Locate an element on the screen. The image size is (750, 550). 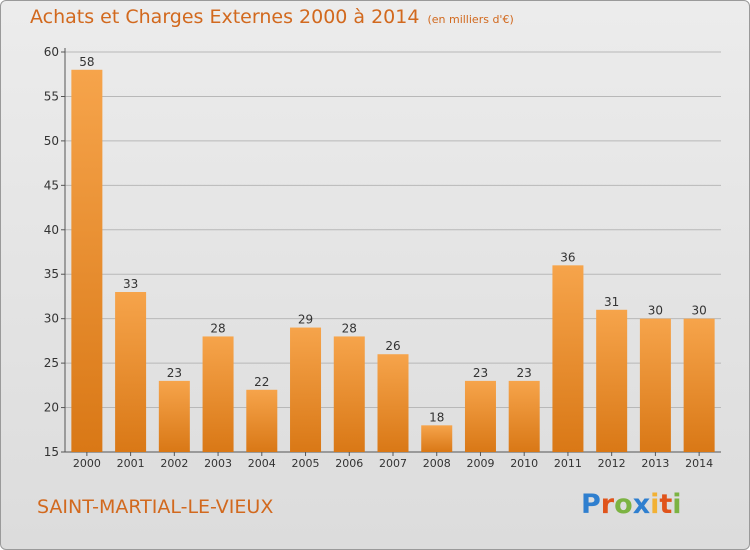
chart-title-unit: (en milliers d'€) is located at coordinates (470, 19).